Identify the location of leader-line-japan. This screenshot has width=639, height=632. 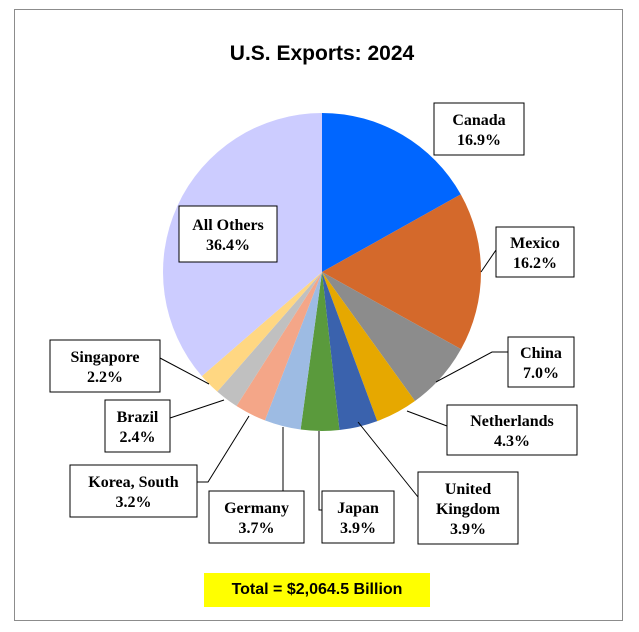
(320, 471).